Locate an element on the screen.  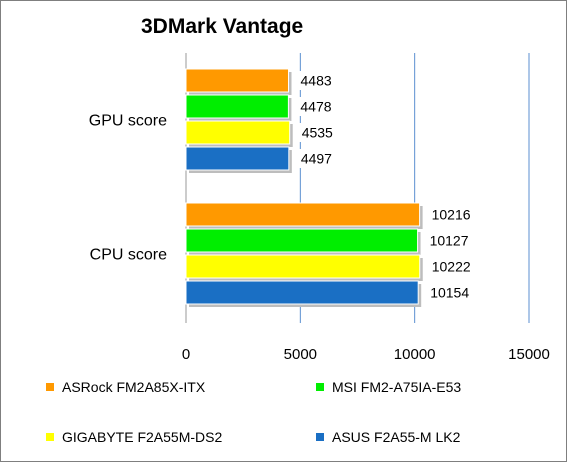
legend-item-1: MSI FM2-A75IA-E53 is located at coordinates (388, 387).